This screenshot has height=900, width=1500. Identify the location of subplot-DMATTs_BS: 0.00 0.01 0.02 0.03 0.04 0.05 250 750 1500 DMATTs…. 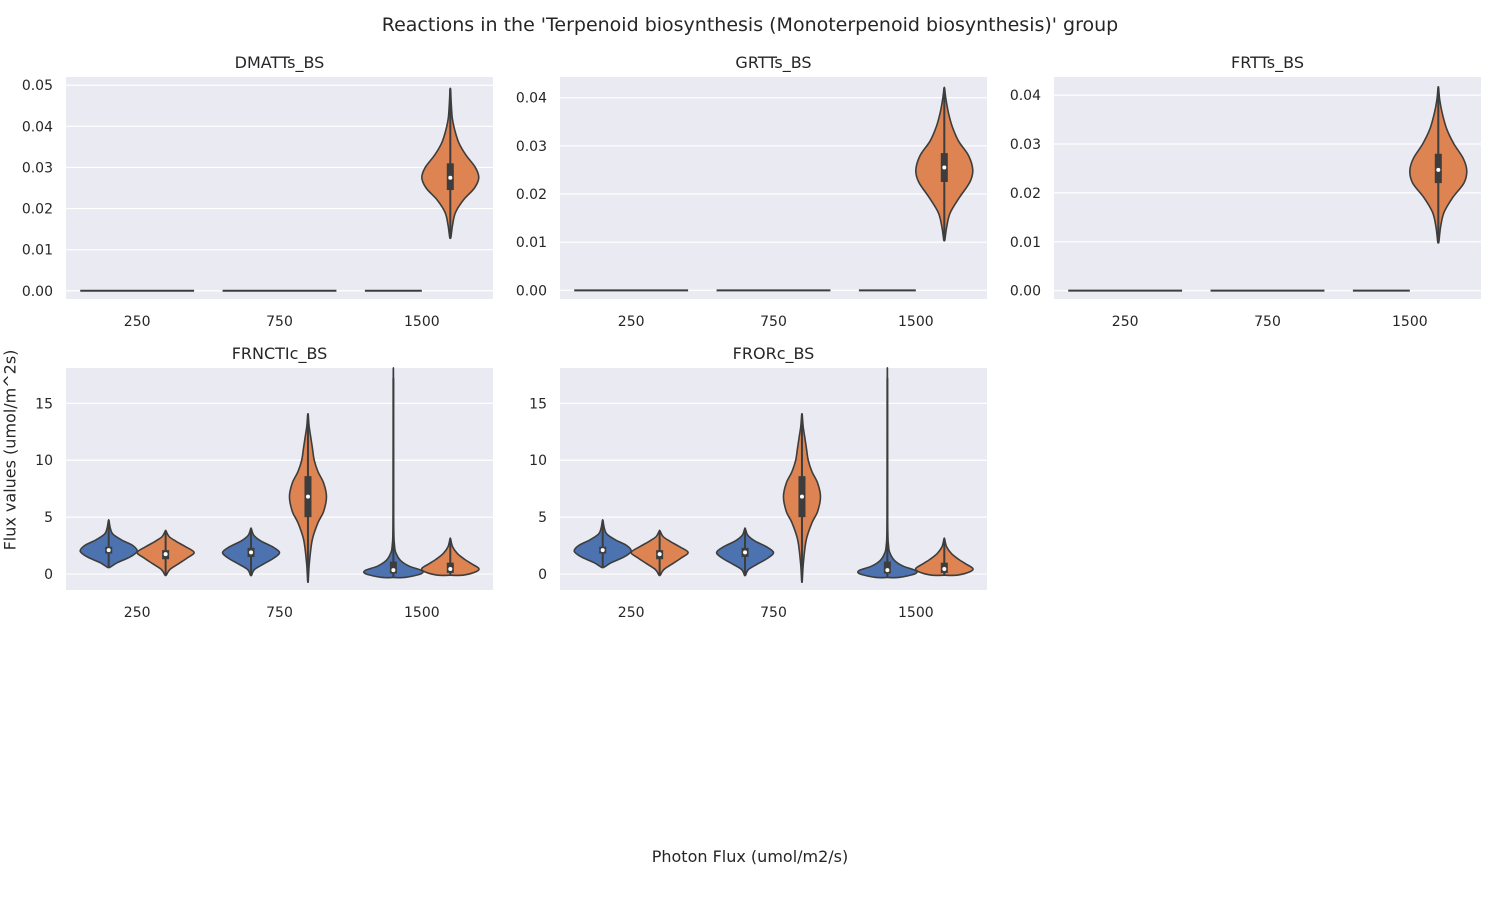
(257, 191).